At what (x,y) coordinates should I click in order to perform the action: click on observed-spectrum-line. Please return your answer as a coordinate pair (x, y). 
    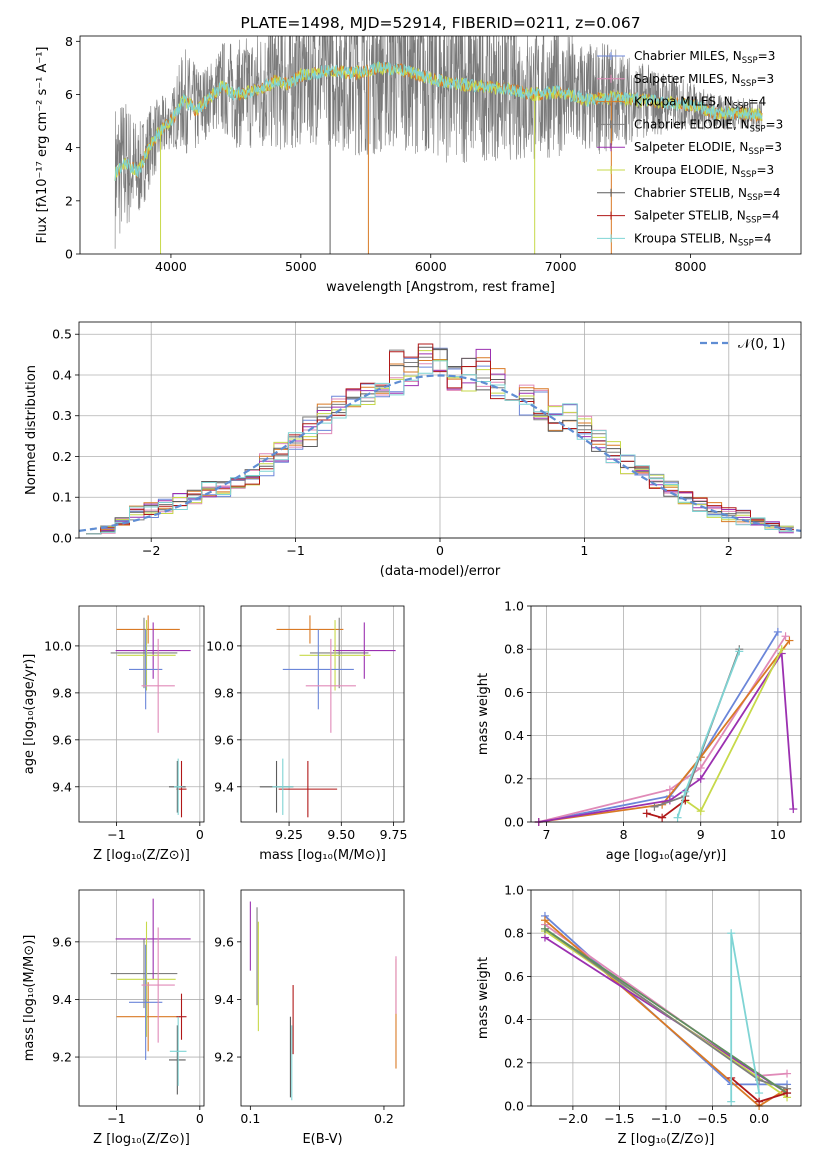
    Looking at the image, I should click on (438, 142).